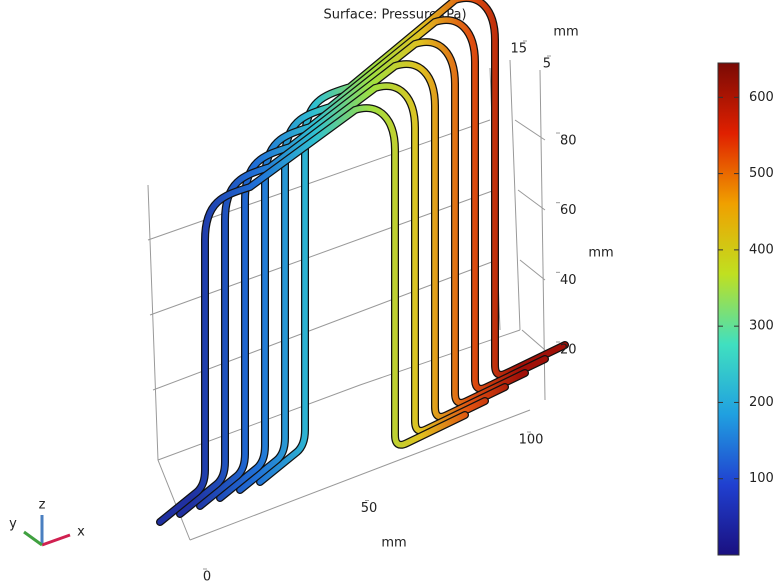 The image size is (778, 587). Describe the element at coordinates (369, 508) in the screenshot. I see `tick-label: 50` at that location.